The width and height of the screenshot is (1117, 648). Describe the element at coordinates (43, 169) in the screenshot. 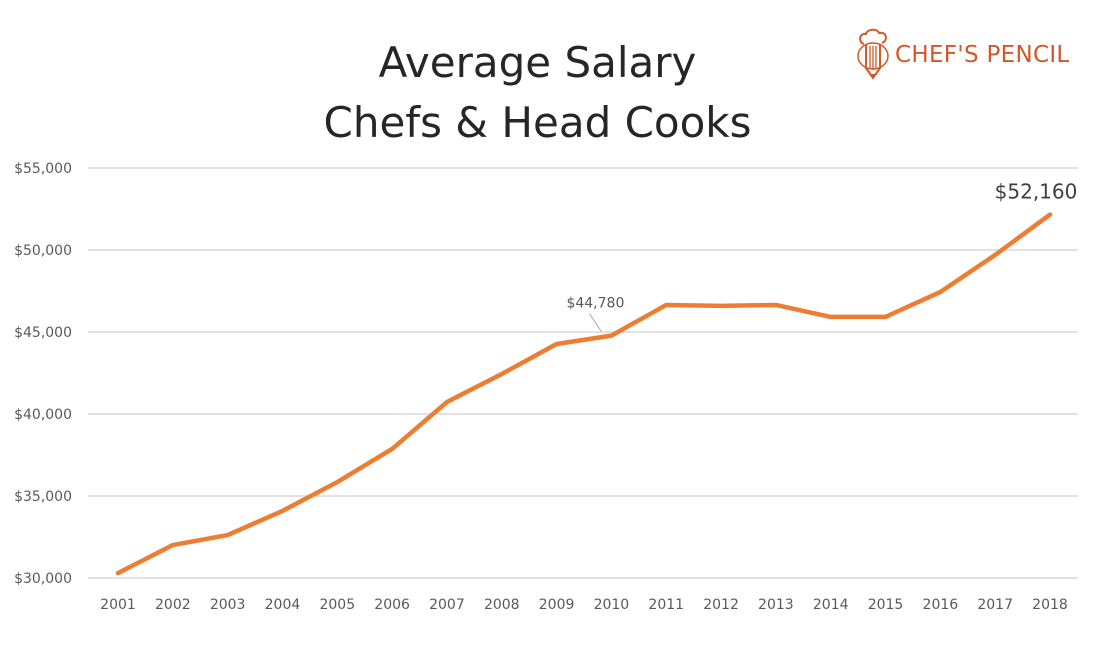

I see `y-tick-label: $55,000` at that location.